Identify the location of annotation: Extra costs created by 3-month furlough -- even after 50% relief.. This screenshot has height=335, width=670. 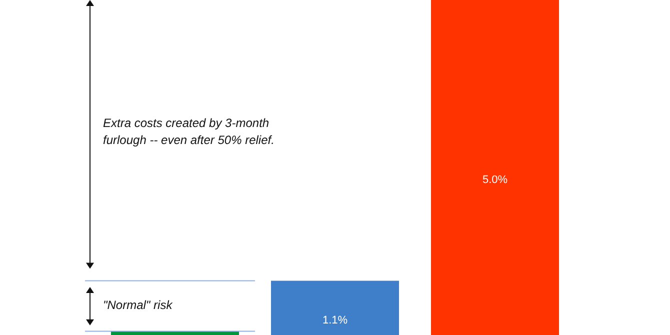
(189, 132).